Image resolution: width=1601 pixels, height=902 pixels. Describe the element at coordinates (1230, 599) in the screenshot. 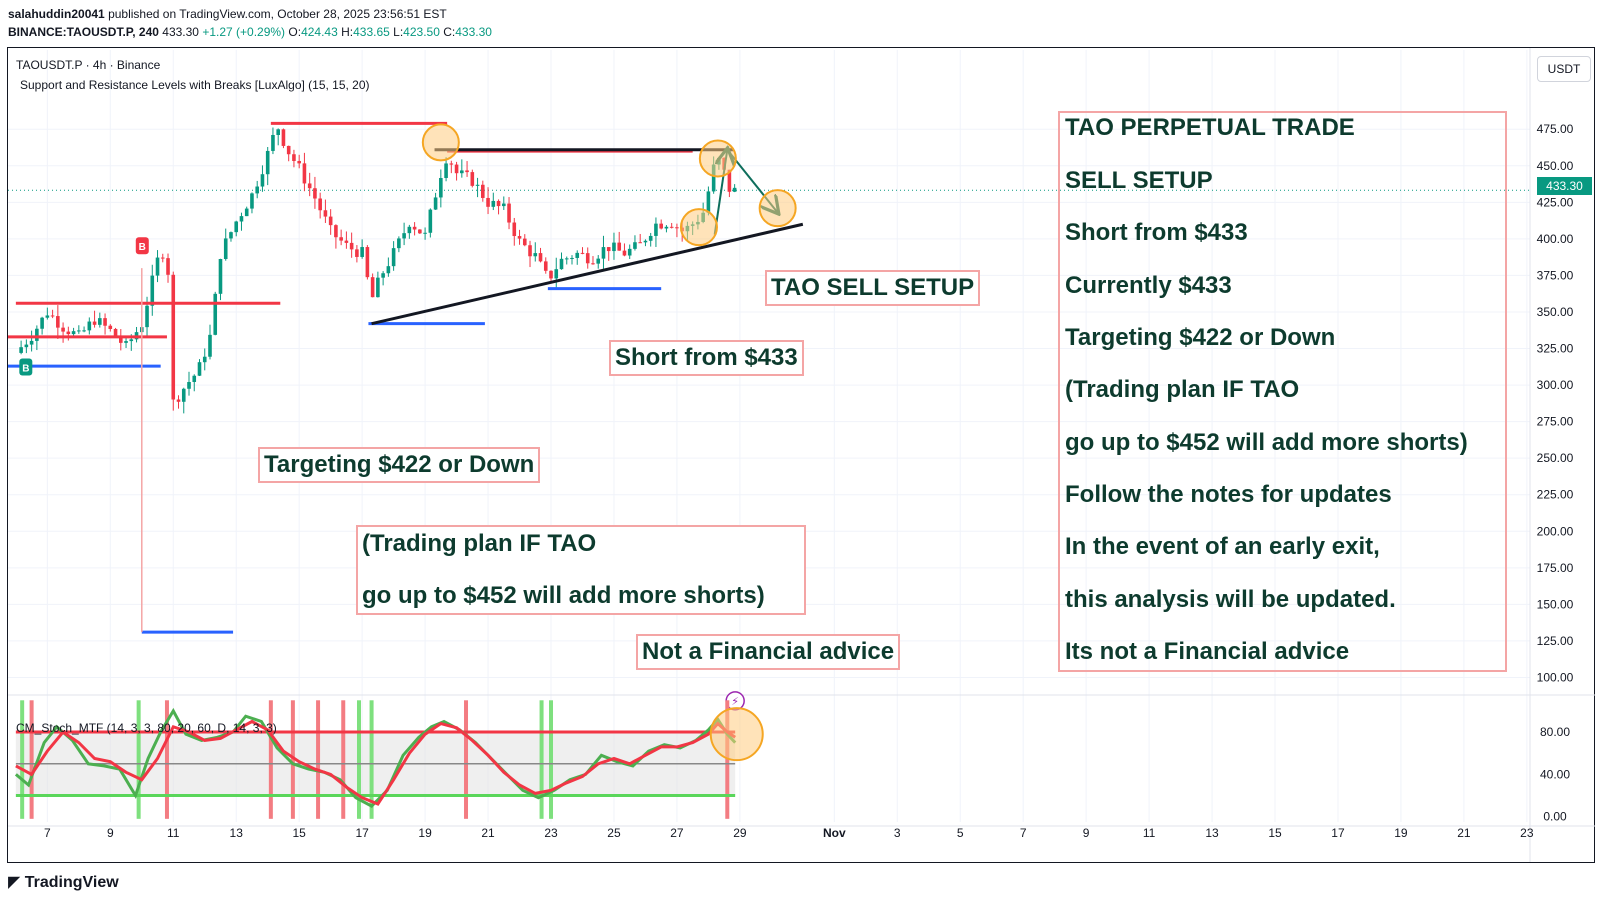

I see `notes-line-10: this analysis will be updated.` at that location.